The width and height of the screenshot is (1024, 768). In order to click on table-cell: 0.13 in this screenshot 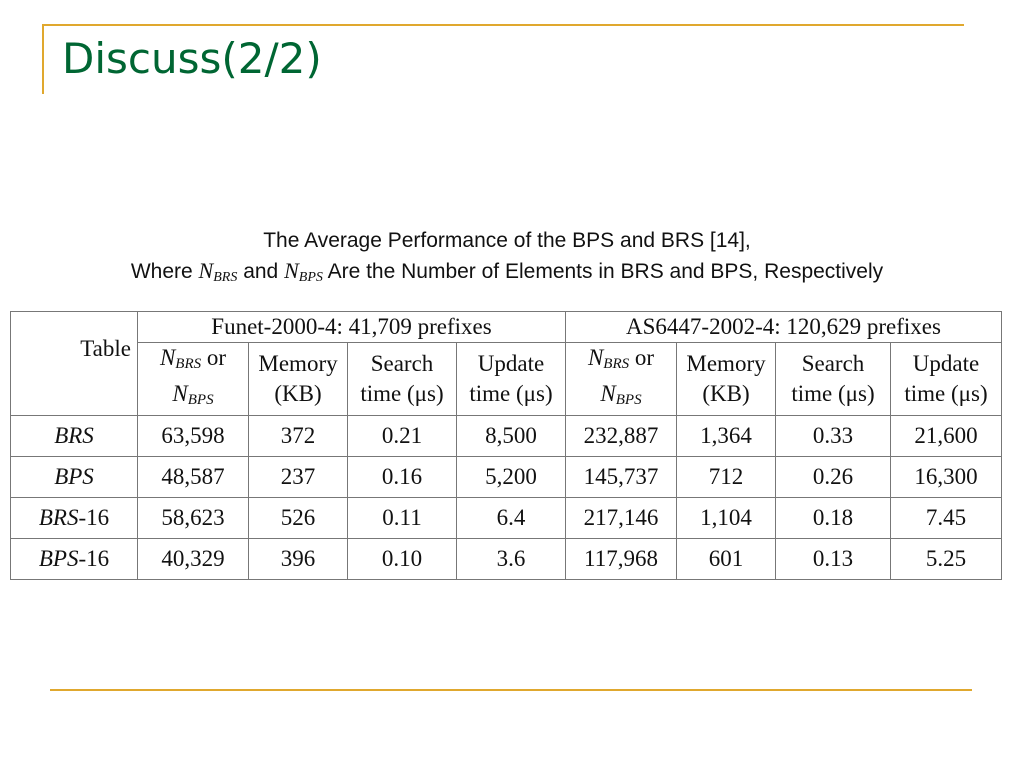, I will do `click(833, 559)`.